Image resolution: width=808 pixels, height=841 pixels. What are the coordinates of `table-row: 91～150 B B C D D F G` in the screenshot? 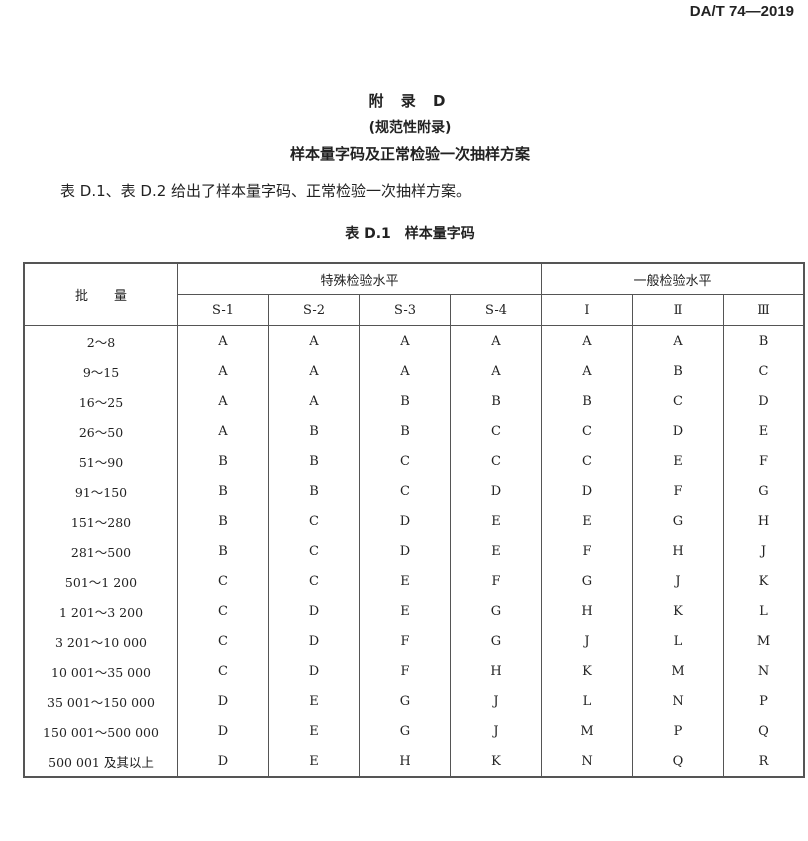 It's located at (414, 491).